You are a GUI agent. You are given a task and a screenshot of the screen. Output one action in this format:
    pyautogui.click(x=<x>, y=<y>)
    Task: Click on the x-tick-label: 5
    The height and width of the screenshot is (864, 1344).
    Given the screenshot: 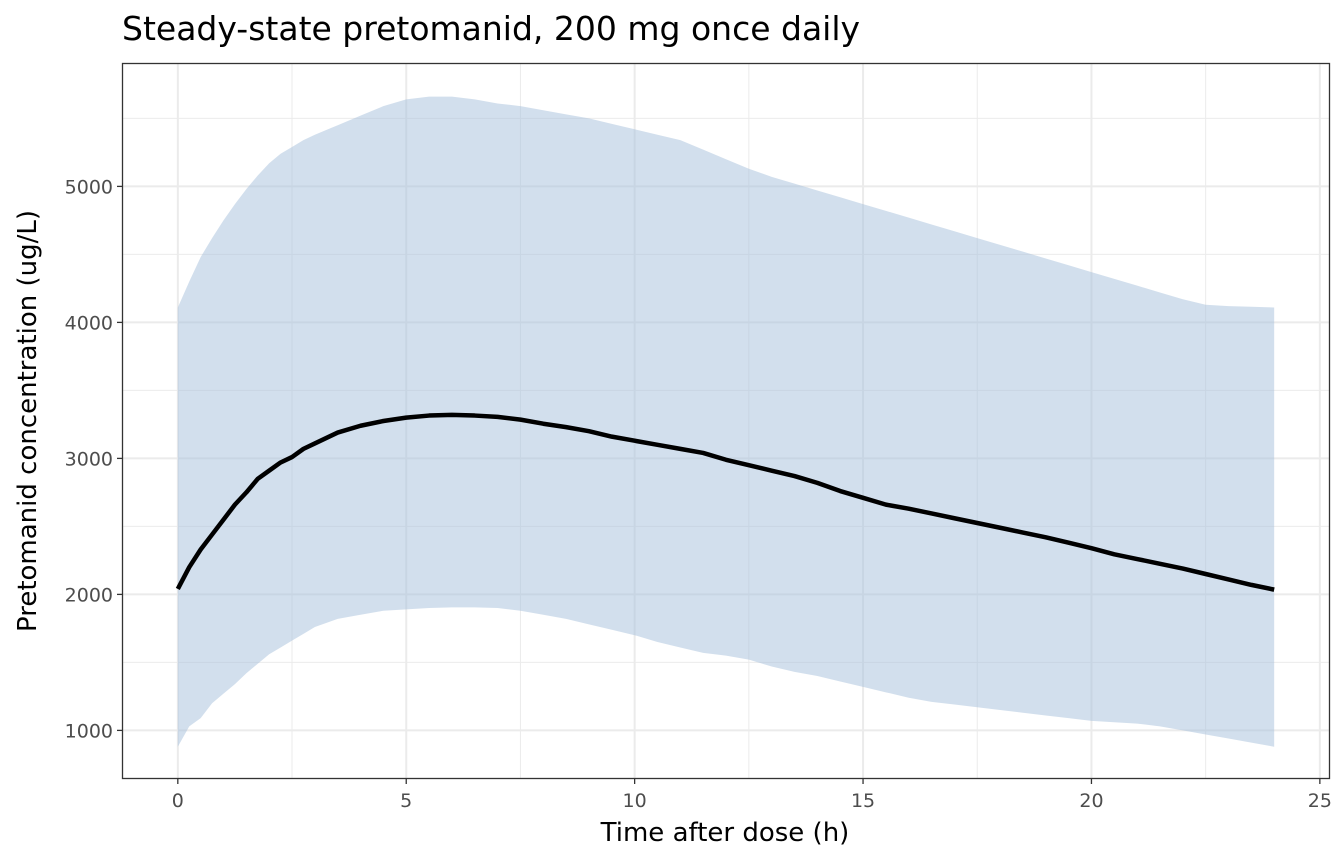 What is the action you would take?
    pyautogui.click(x=406, y=801)
    